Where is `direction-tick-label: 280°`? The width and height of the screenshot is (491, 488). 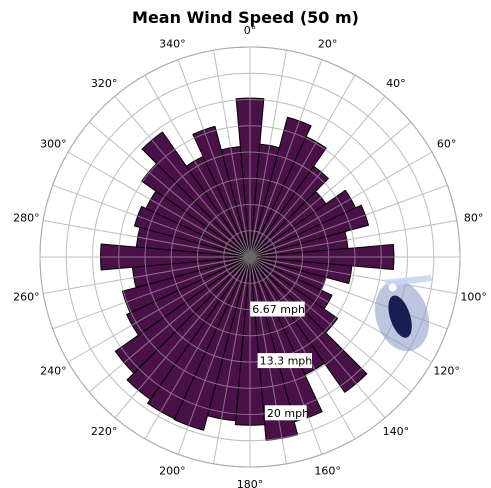
direction-tick-label: 280° is located at coordinates (26, 218).